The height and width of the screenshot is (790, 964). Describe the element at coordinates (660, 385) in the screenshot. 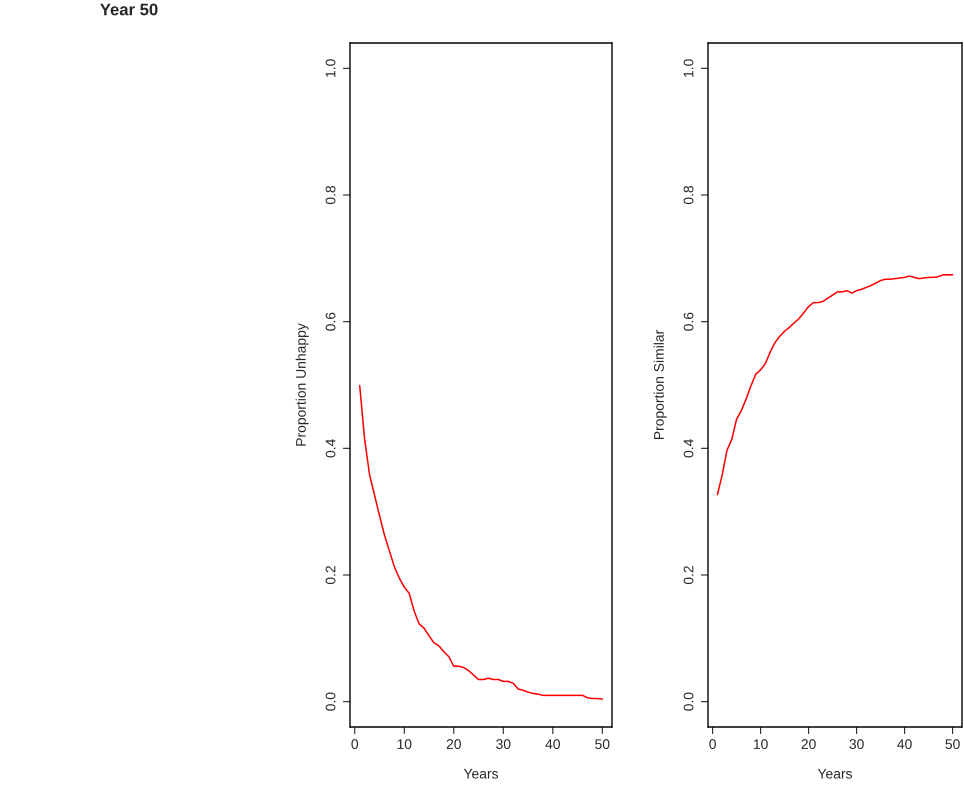

I see `y-axis-title: Proportion Similar` at that location.